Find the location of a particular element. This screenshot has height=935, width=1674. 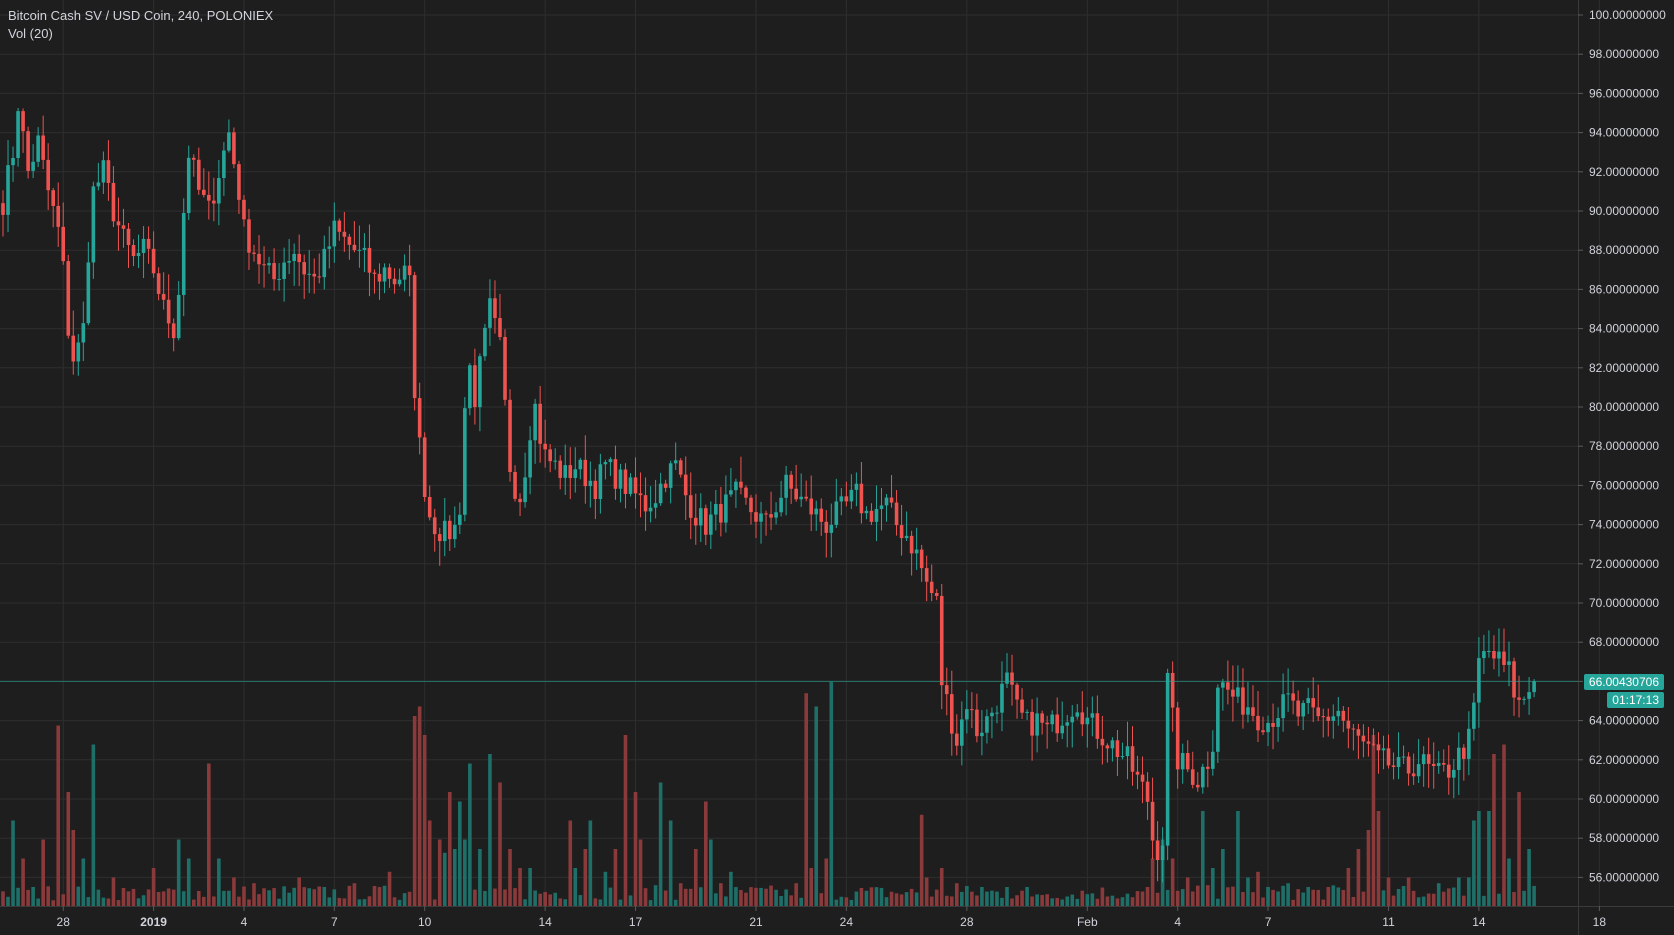

price-axis-label: 58.00000000 is located at coordinates (1624, 838).